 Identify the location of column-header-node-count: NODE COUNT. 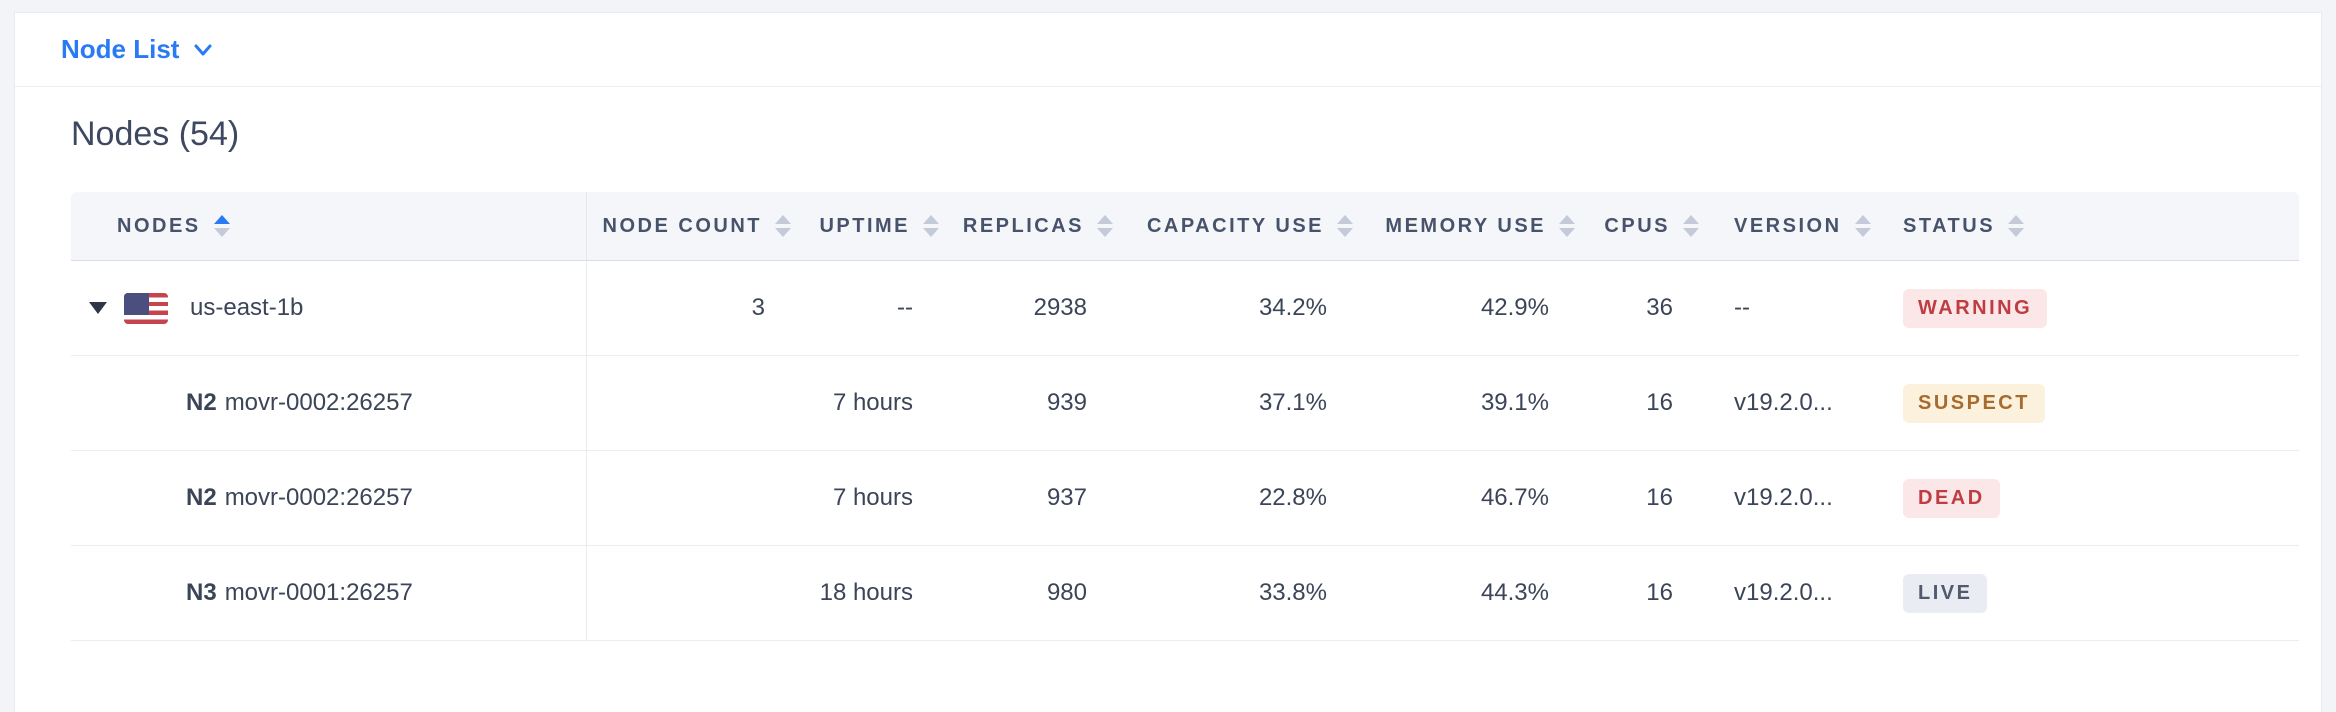
(690, 226).